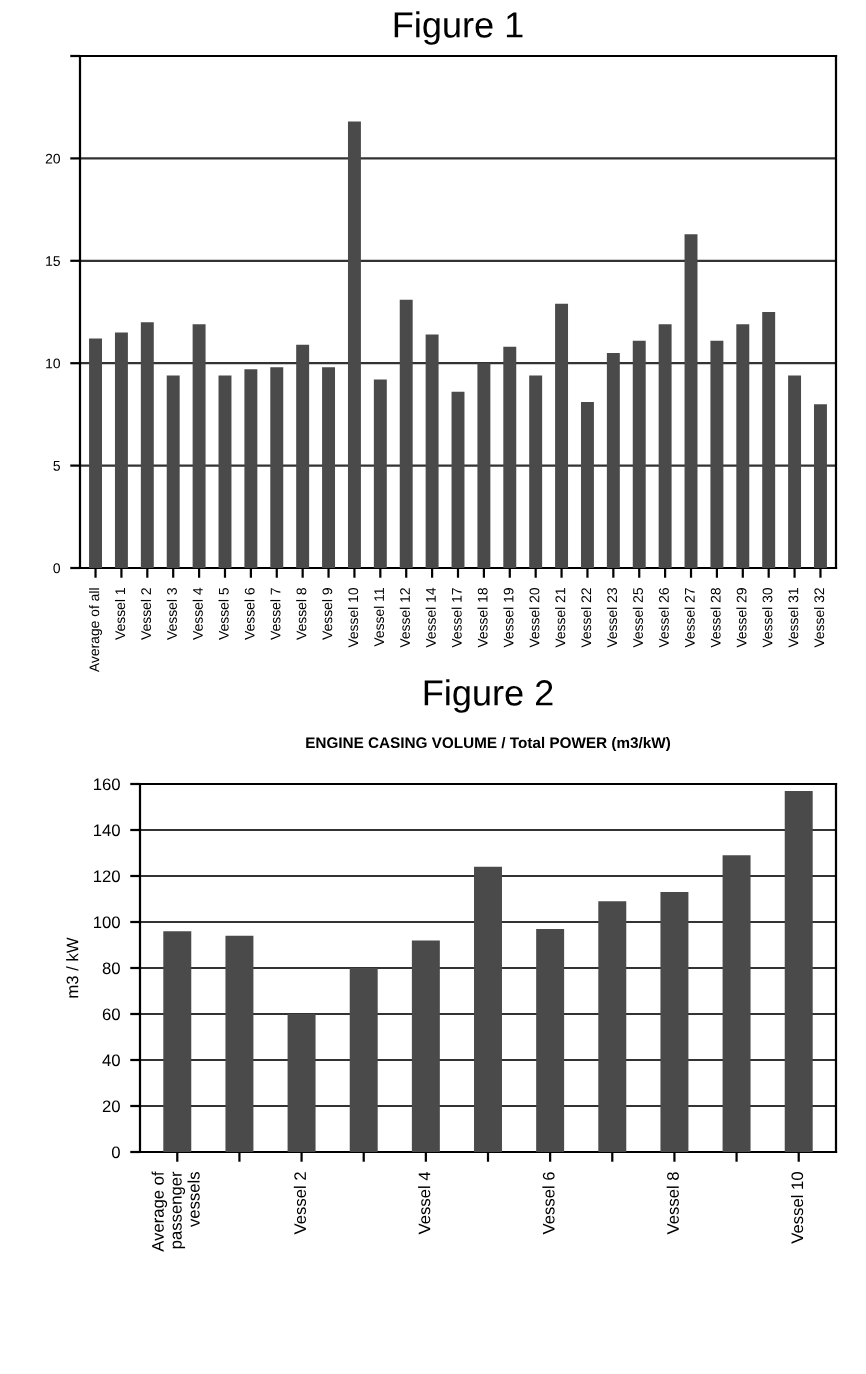  I want to click on x-tick-label: Vessel 8, so click(672, 1203).